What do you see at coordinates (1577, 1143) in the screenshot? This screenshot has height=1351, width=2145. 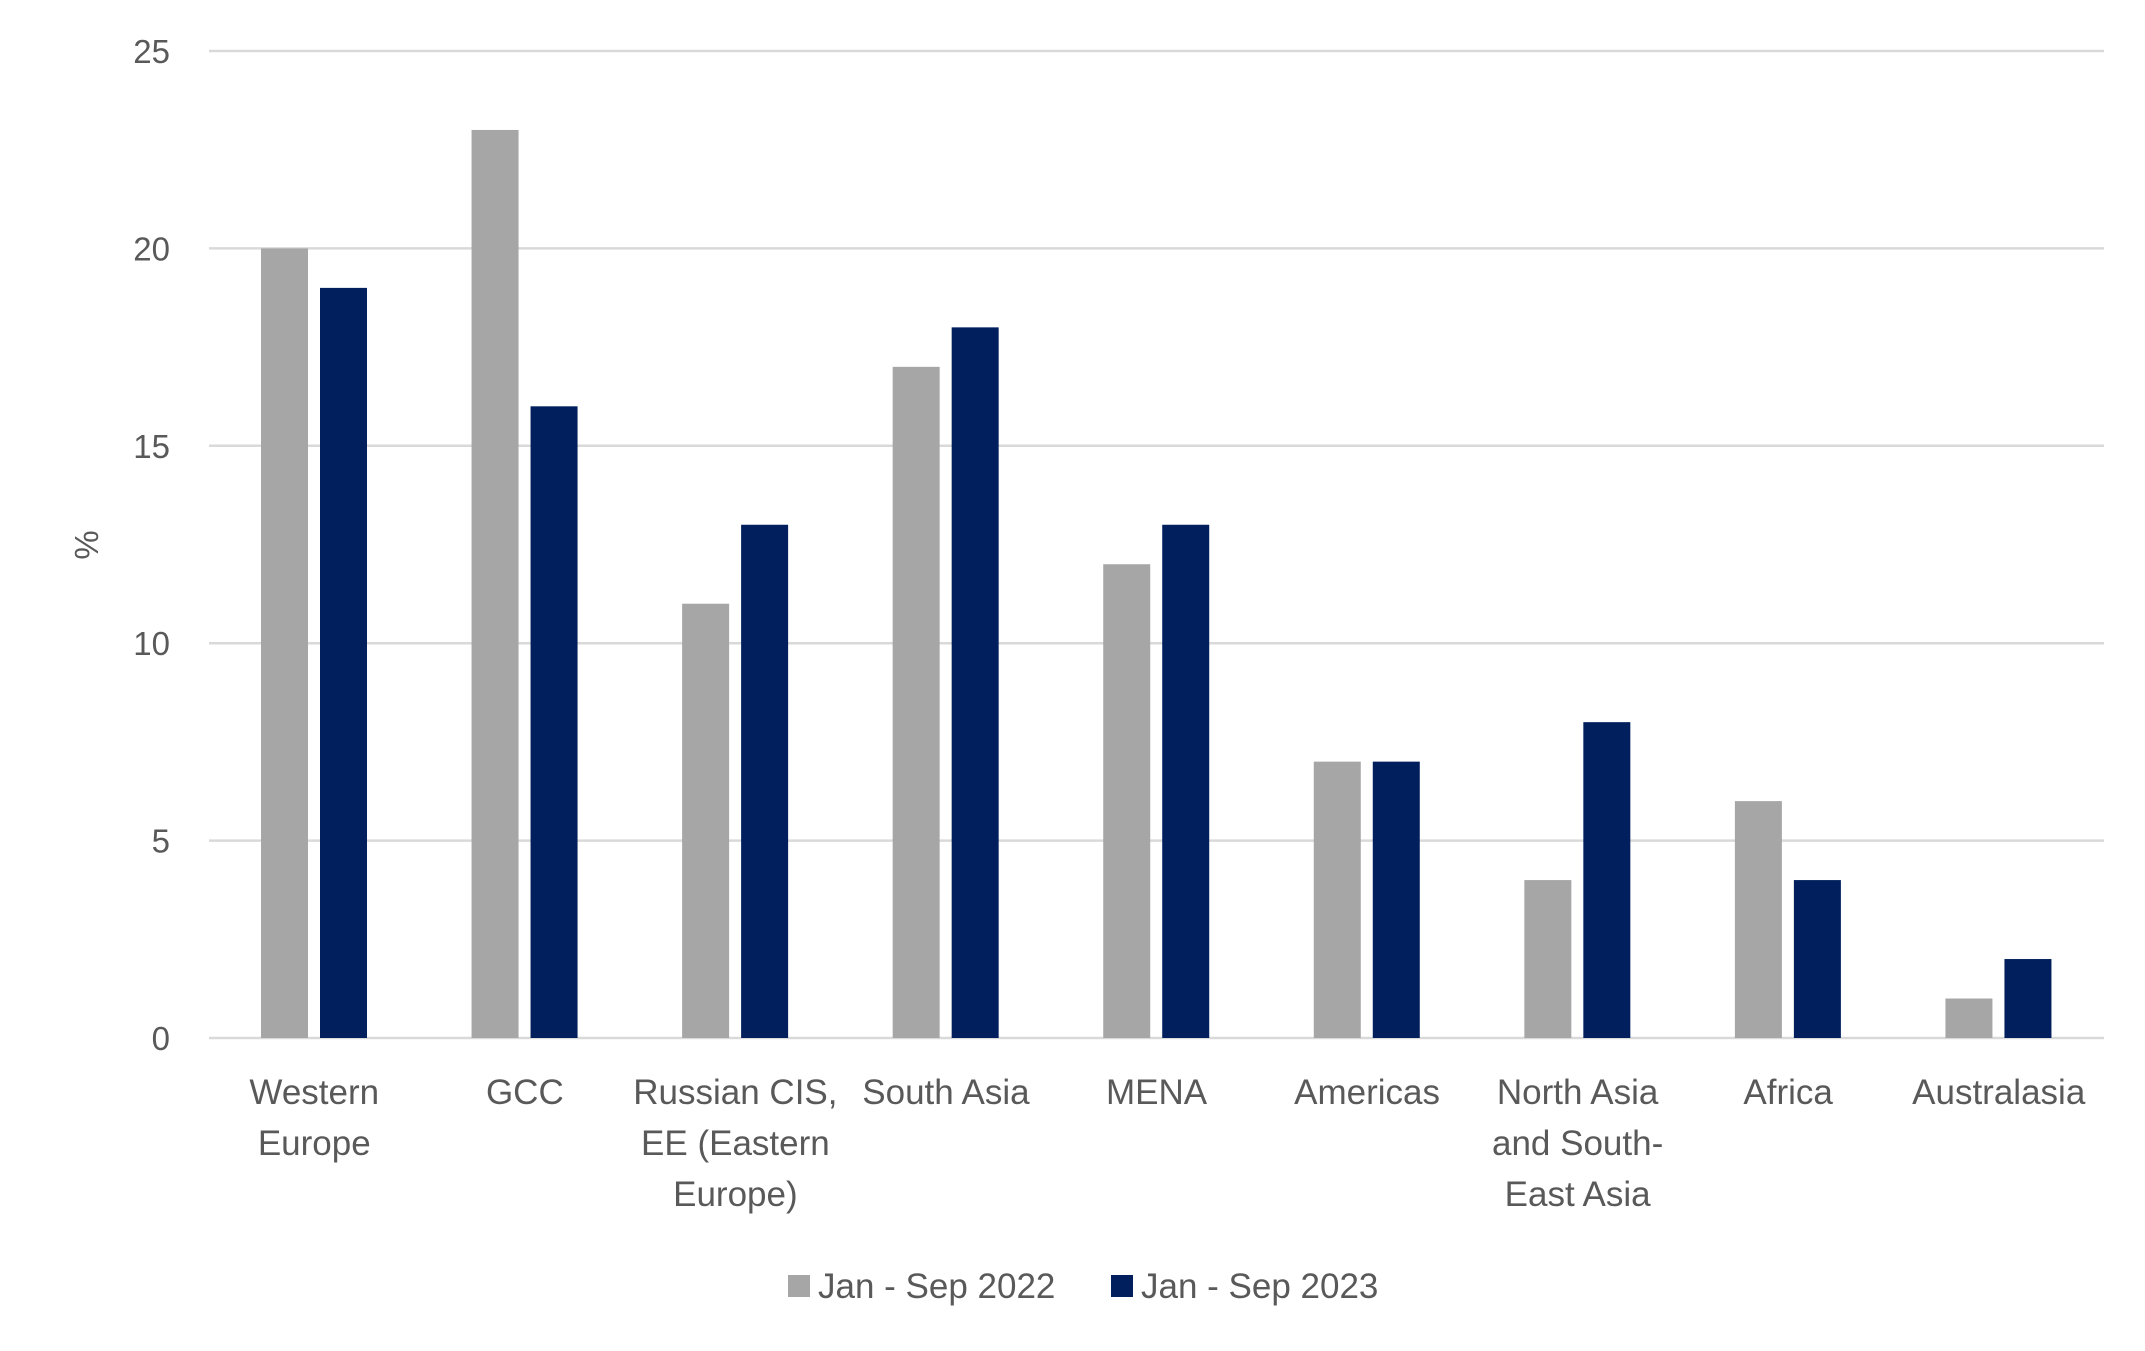 I see `x-tick-label: North Asia and South-East Asia` at bounding box center [1577, 1143].